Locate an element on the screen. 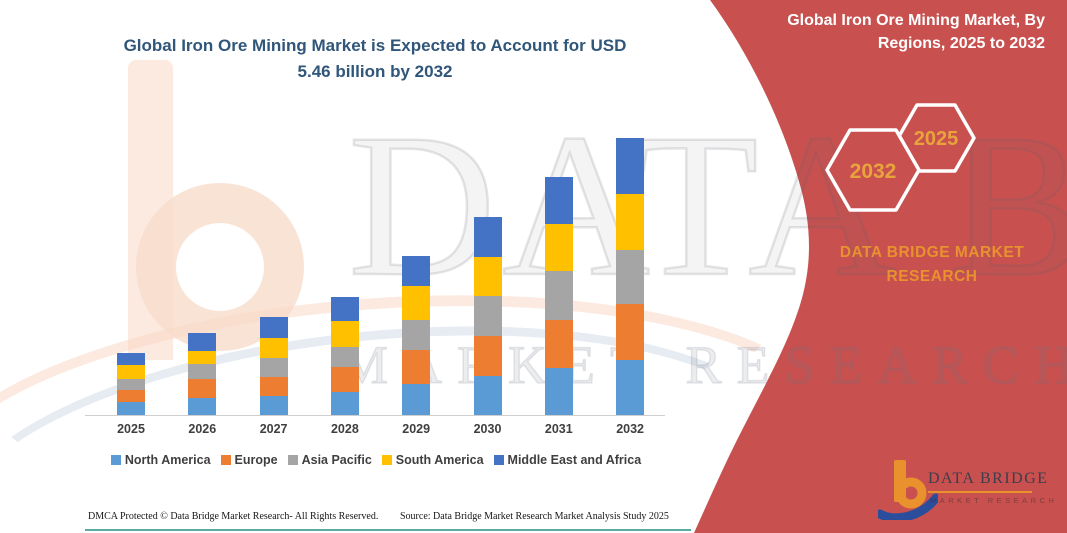 Image resolution: width=1067 pixels, height=533 pixels. badge-2025-label: 2025 is located at coordinates (936, 139).